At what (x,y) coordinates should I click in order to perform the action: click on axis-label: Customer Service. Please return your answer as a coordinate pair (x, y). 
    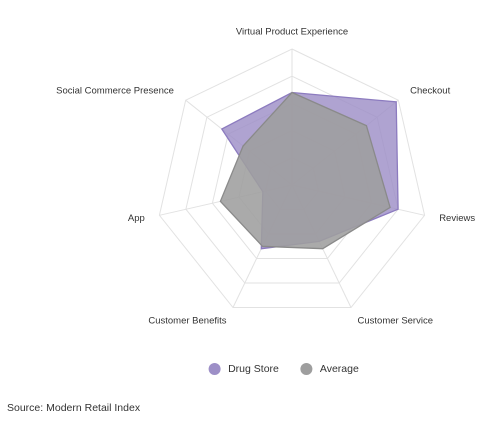
    Looking at the image, I should click on (396, 321).